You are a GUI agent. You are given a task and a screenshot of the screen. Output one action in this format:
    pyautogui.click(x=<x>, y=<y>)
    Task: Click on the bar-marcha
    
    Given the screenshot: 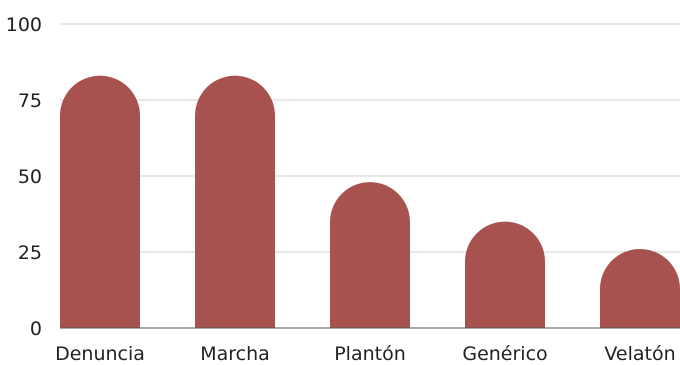 What is the action you would take?
    pyautogui.click(x=235, y=202)
    